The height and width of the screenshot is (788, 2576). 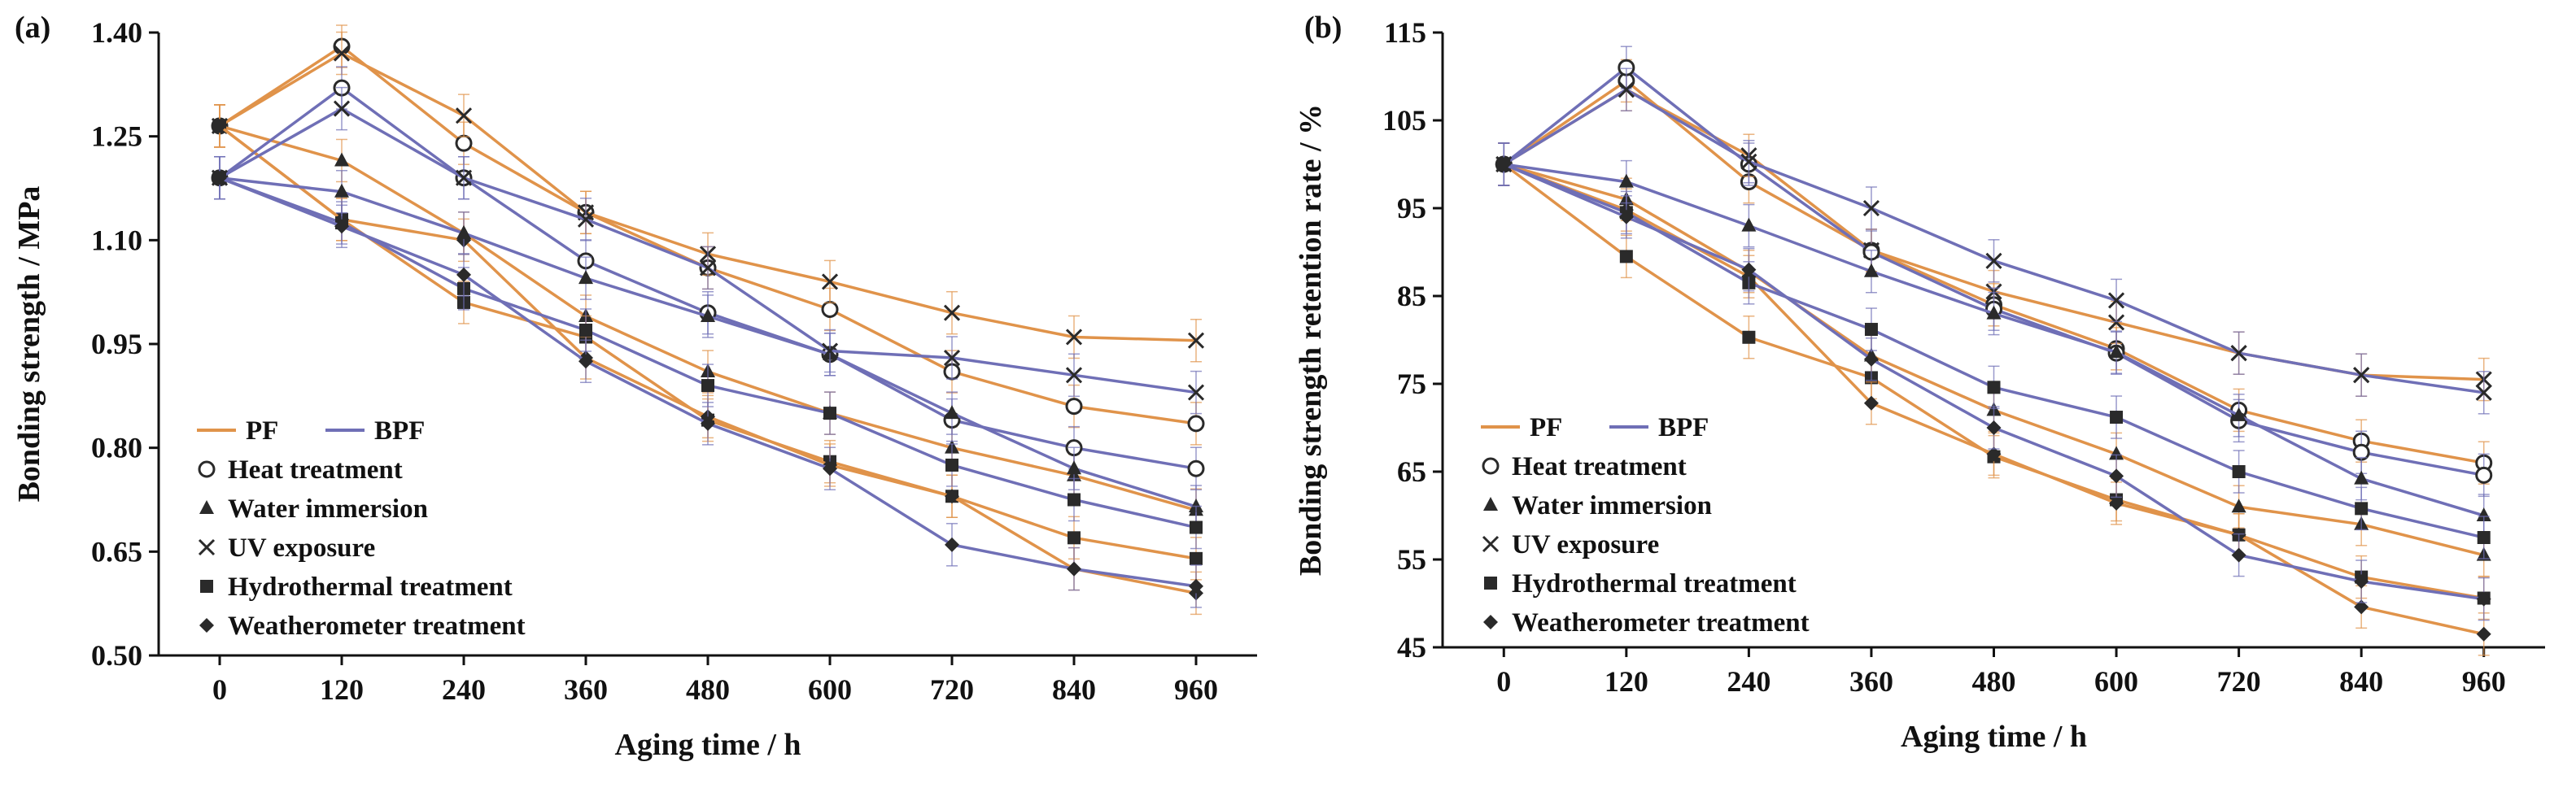 What do you see at coordinates (1411, 384) in the screenshot?
I see `y-tick-label: 75` at bounding box center [1411, 384].